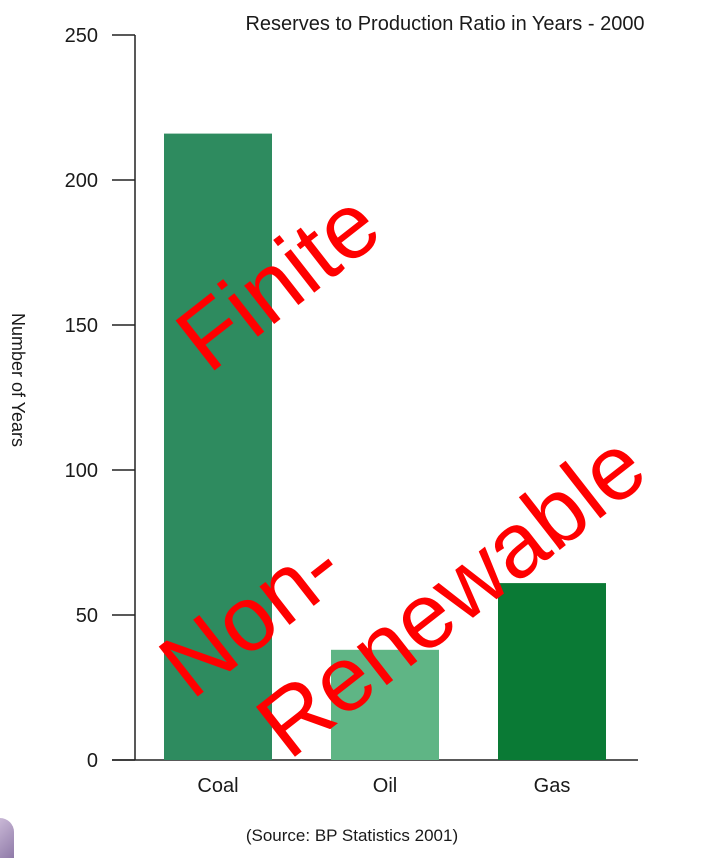 This screenshot has width=725, height=858. Describe the element at coordinates (81, 326) in the screenshot. I see `y-tick-label: 150` at that location.